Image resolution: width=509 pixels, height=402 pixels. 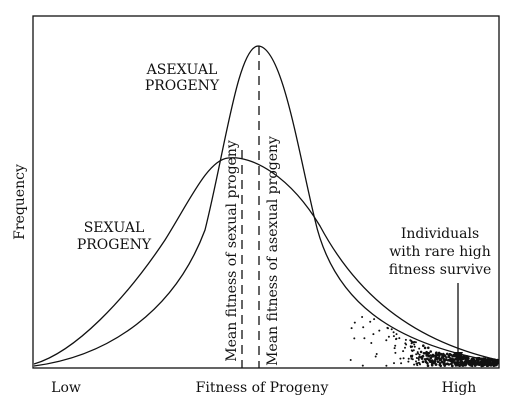 What do you see at coordinates (459, 388) in the screenshot?
I see `x-high-label: High` at bounding box center [459, 388].